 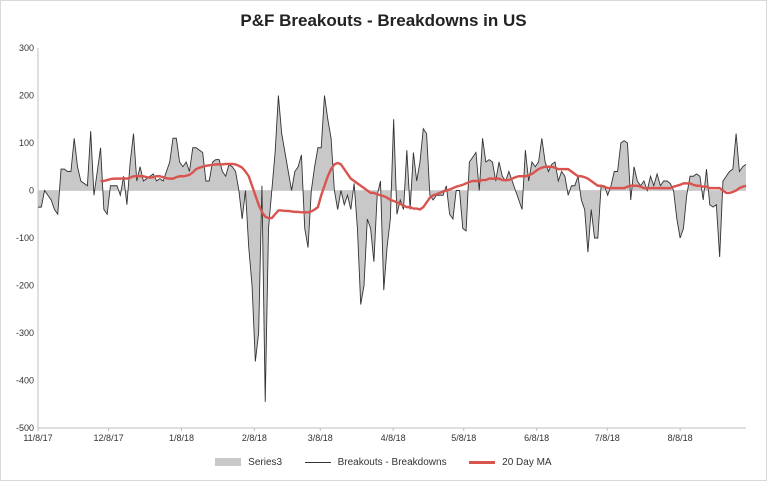 I want to click on legend-label-breakouts: Breakouts - Breakdowns, so click(x=392, y=462).